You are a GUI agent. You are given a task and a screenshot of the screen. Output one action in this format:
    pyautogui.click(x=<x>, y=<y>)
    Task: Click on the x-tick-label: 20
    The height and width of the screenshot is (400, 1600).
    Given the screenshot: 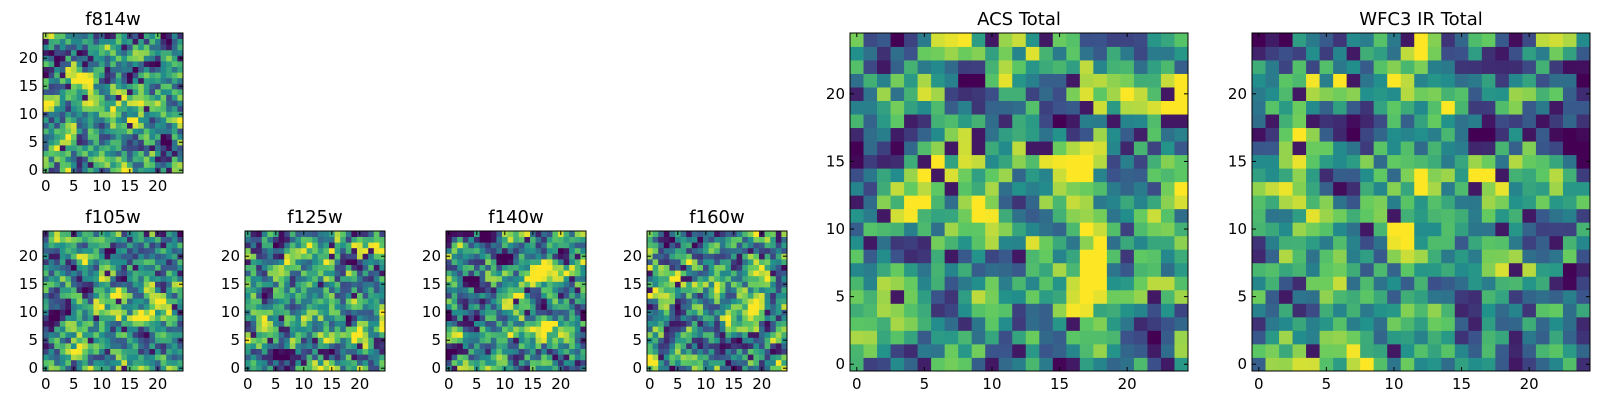 What is the action you would take?
    pyautogui.click(x=1127, y=384)
    